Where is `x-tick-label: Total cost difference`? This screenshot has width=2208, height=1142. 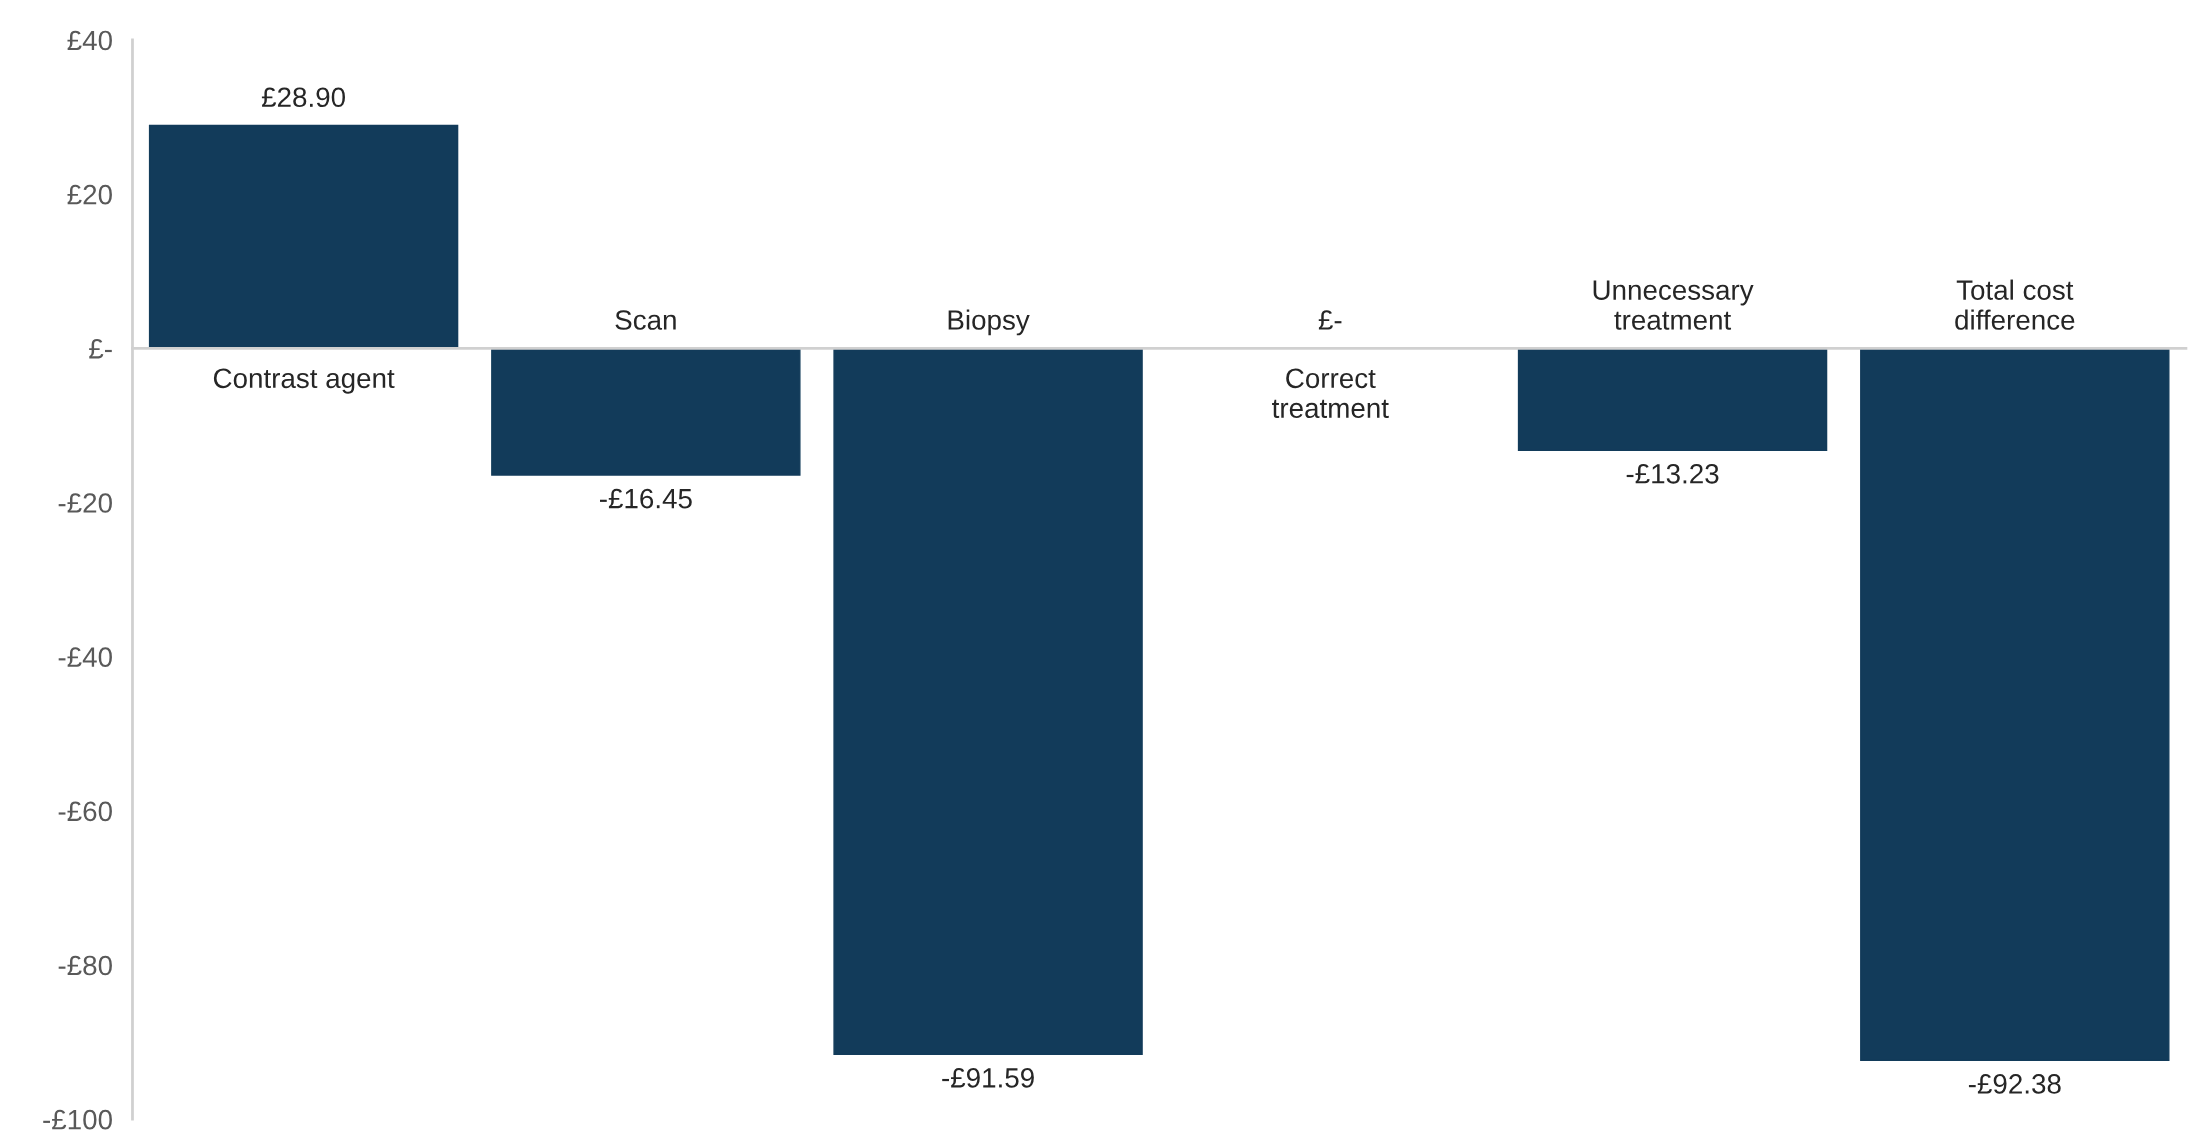
x-tick-label: Total cost difference is located at coordinates (2015, 304).